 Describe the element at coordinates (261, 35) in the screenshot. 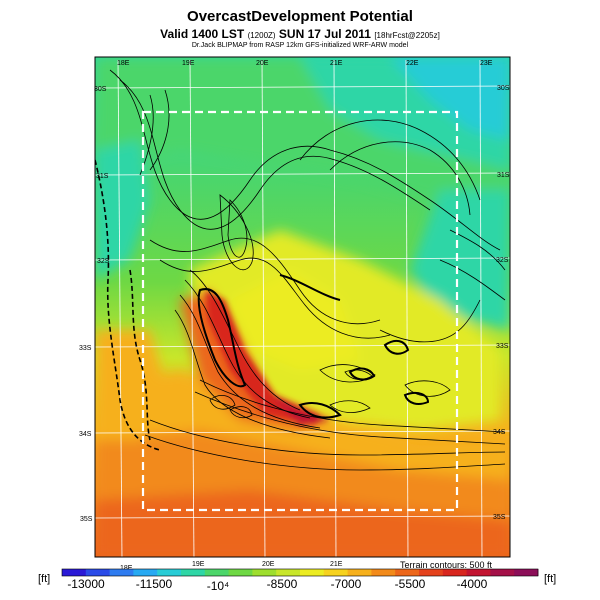

I see `valid-utc: (1200Z)` at that location.